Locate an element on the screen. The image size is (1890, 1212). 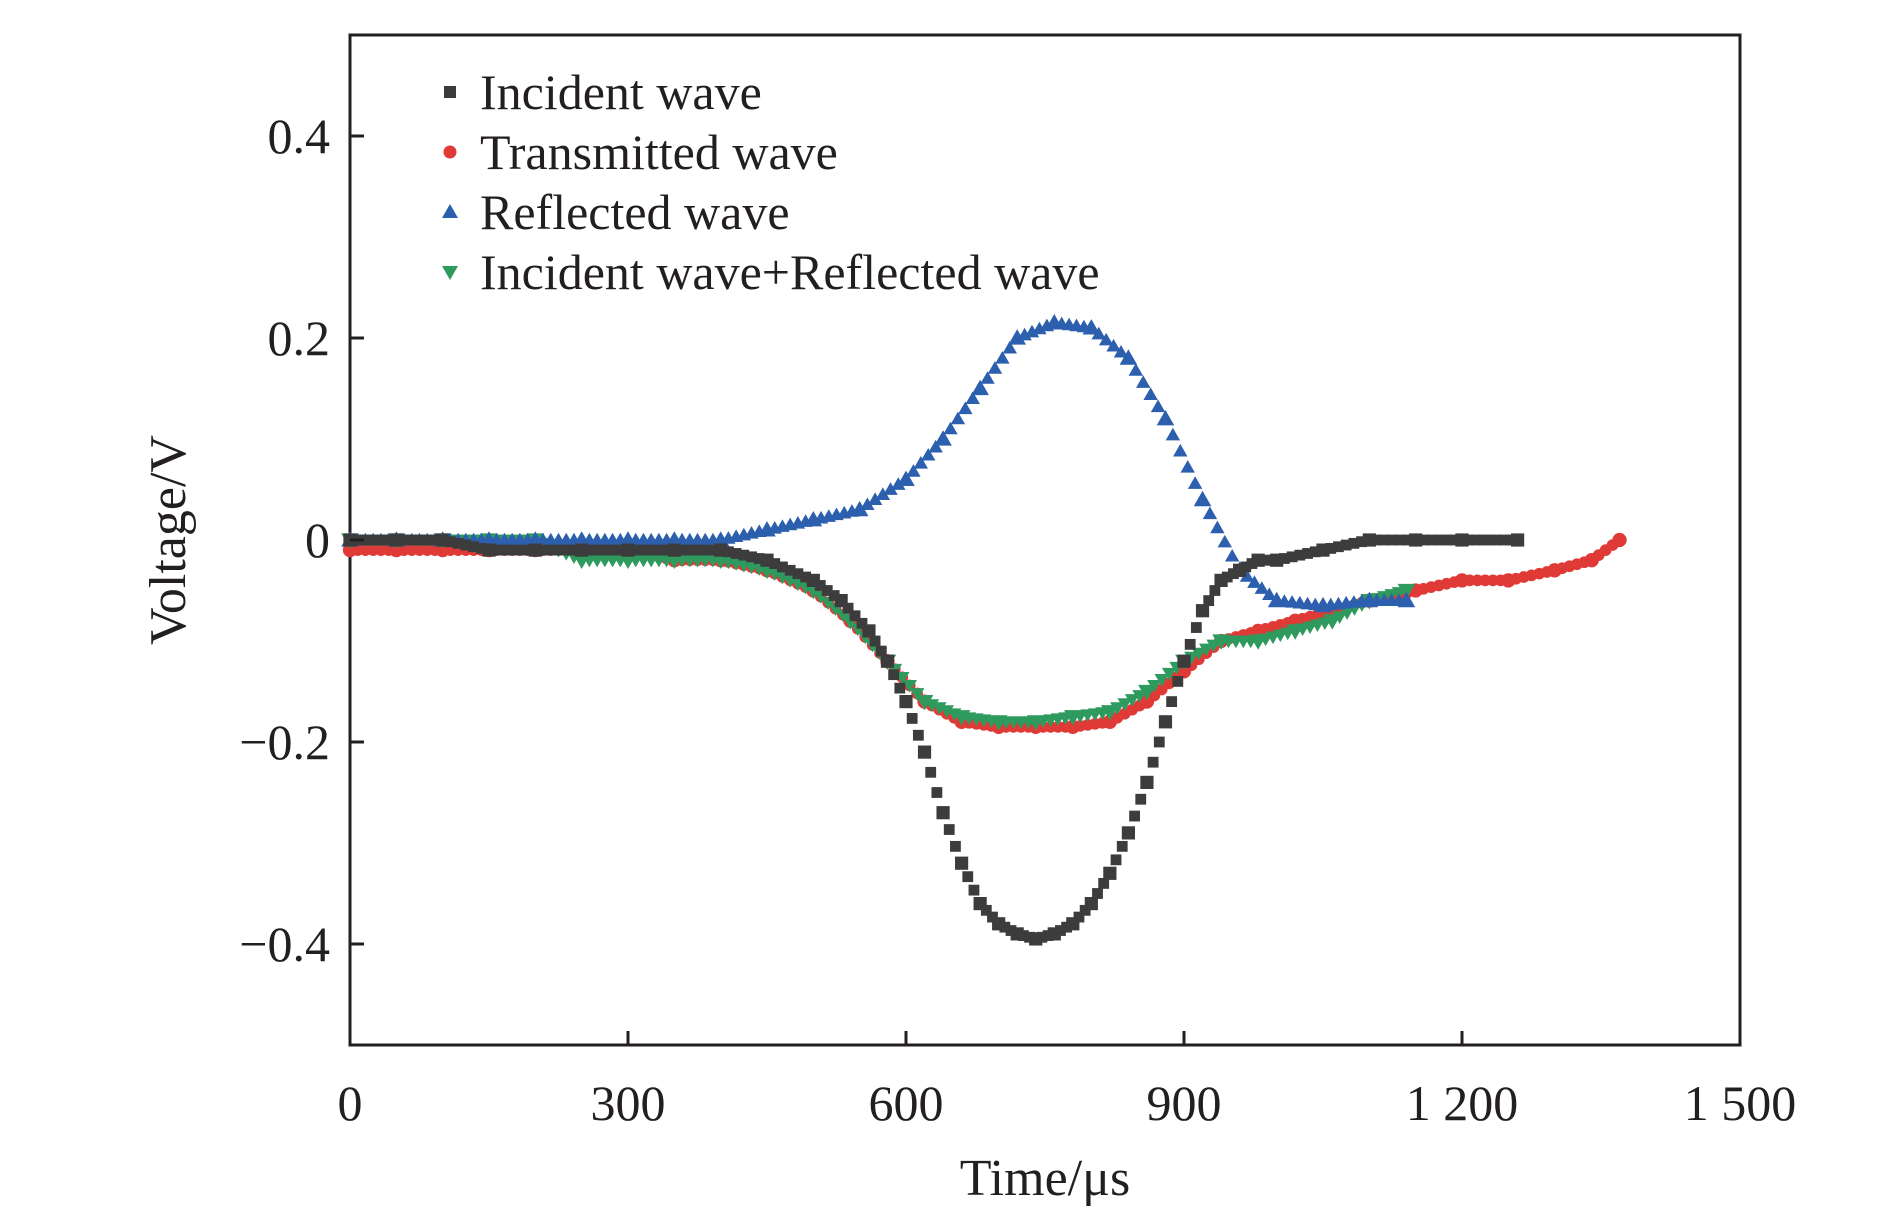
legend-label: Incident wave+Reflected wave is located at coordinates (790, 272).